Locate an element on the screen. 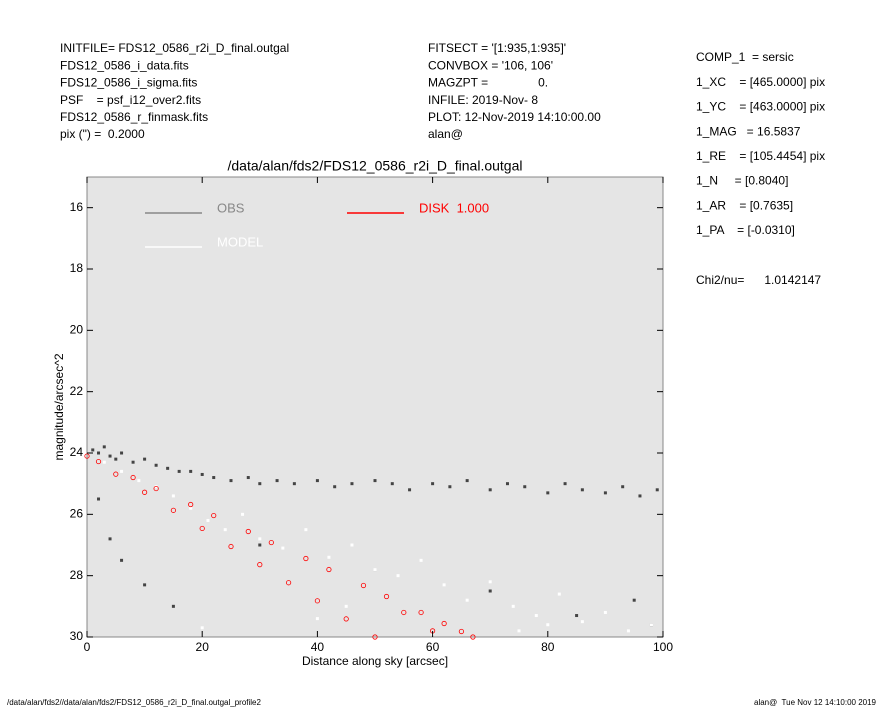 The width and height of the screenshot is (885, 708). x-tick-label: 100 is located at coordinates (663, 647).